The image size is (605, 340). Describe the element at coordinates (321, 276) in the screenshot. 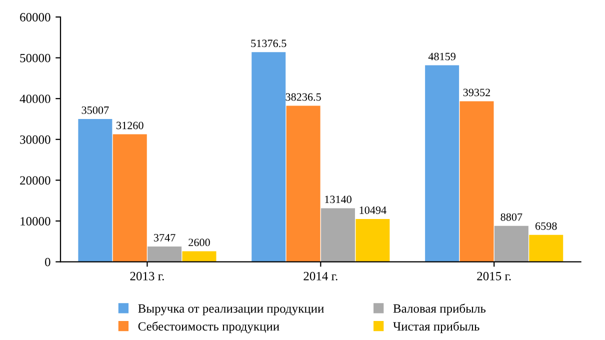

I see `x-tick-label: 2014 г.` at that location.